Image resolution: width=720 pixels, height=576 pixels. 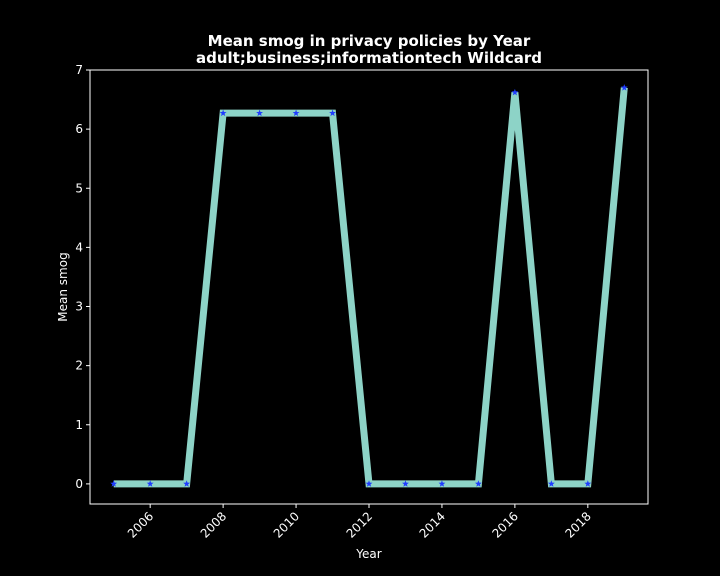 I want to click on x-axis: 2006 2008 2010 2012 2014 2016 2018, so click(x=359, y=522).